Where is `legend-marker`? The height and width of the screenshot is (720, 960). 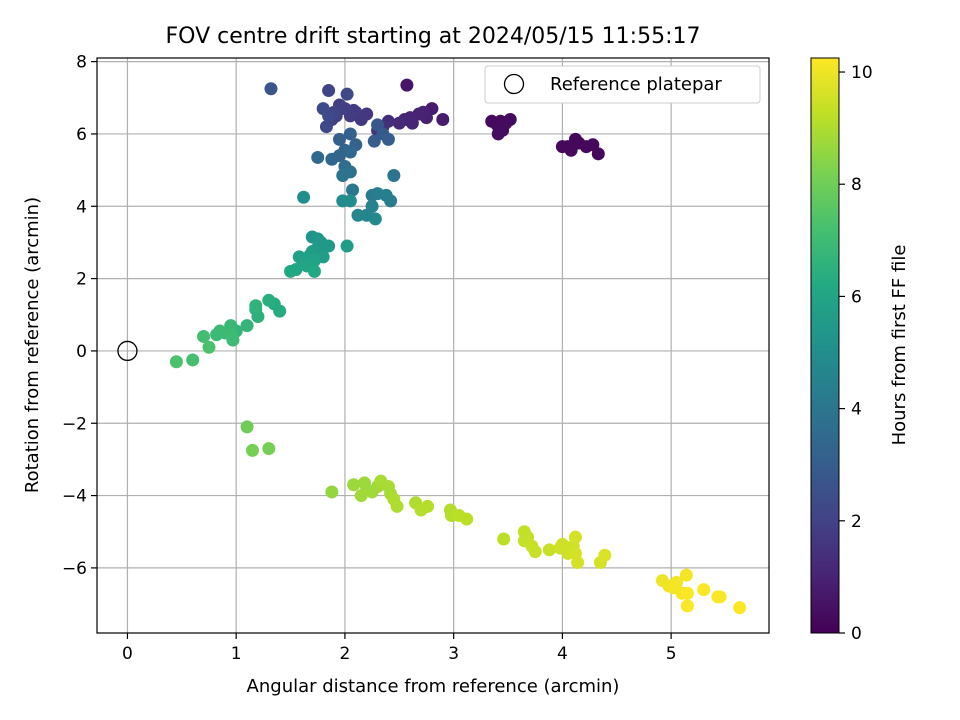 legend-marker is located at coordinates (514, 84).